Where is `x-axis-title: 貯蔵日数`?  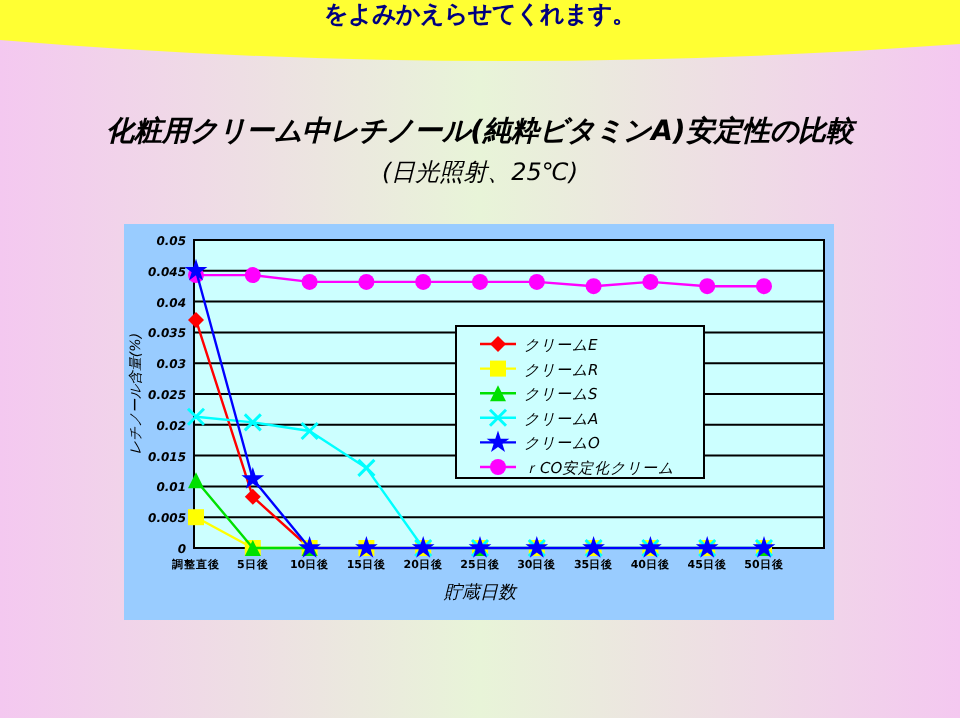 x-axis-title: 貯蔵日数 is located at coordinates (480, 593).